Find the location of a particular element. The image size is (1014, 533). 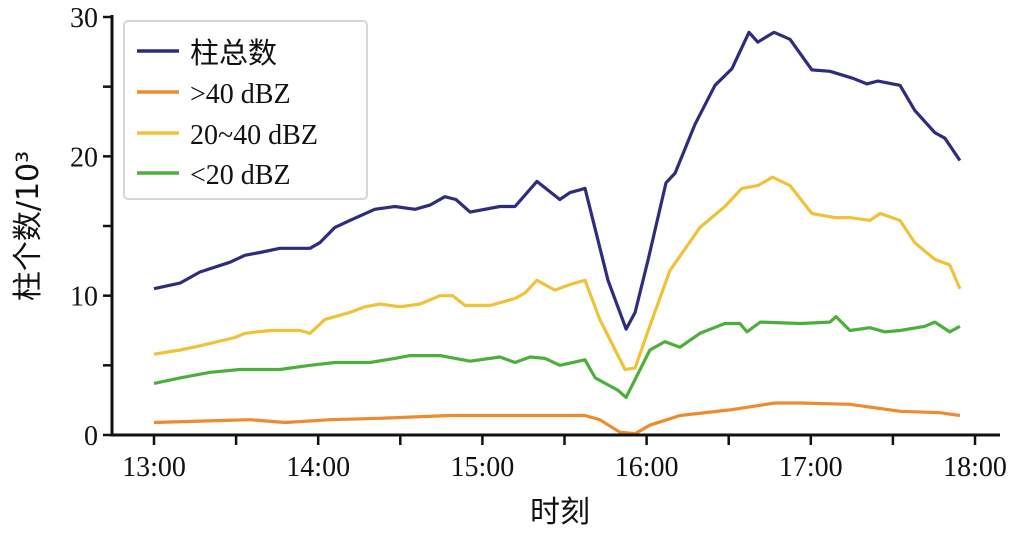

legend-box is located at coordinates (245, 110).